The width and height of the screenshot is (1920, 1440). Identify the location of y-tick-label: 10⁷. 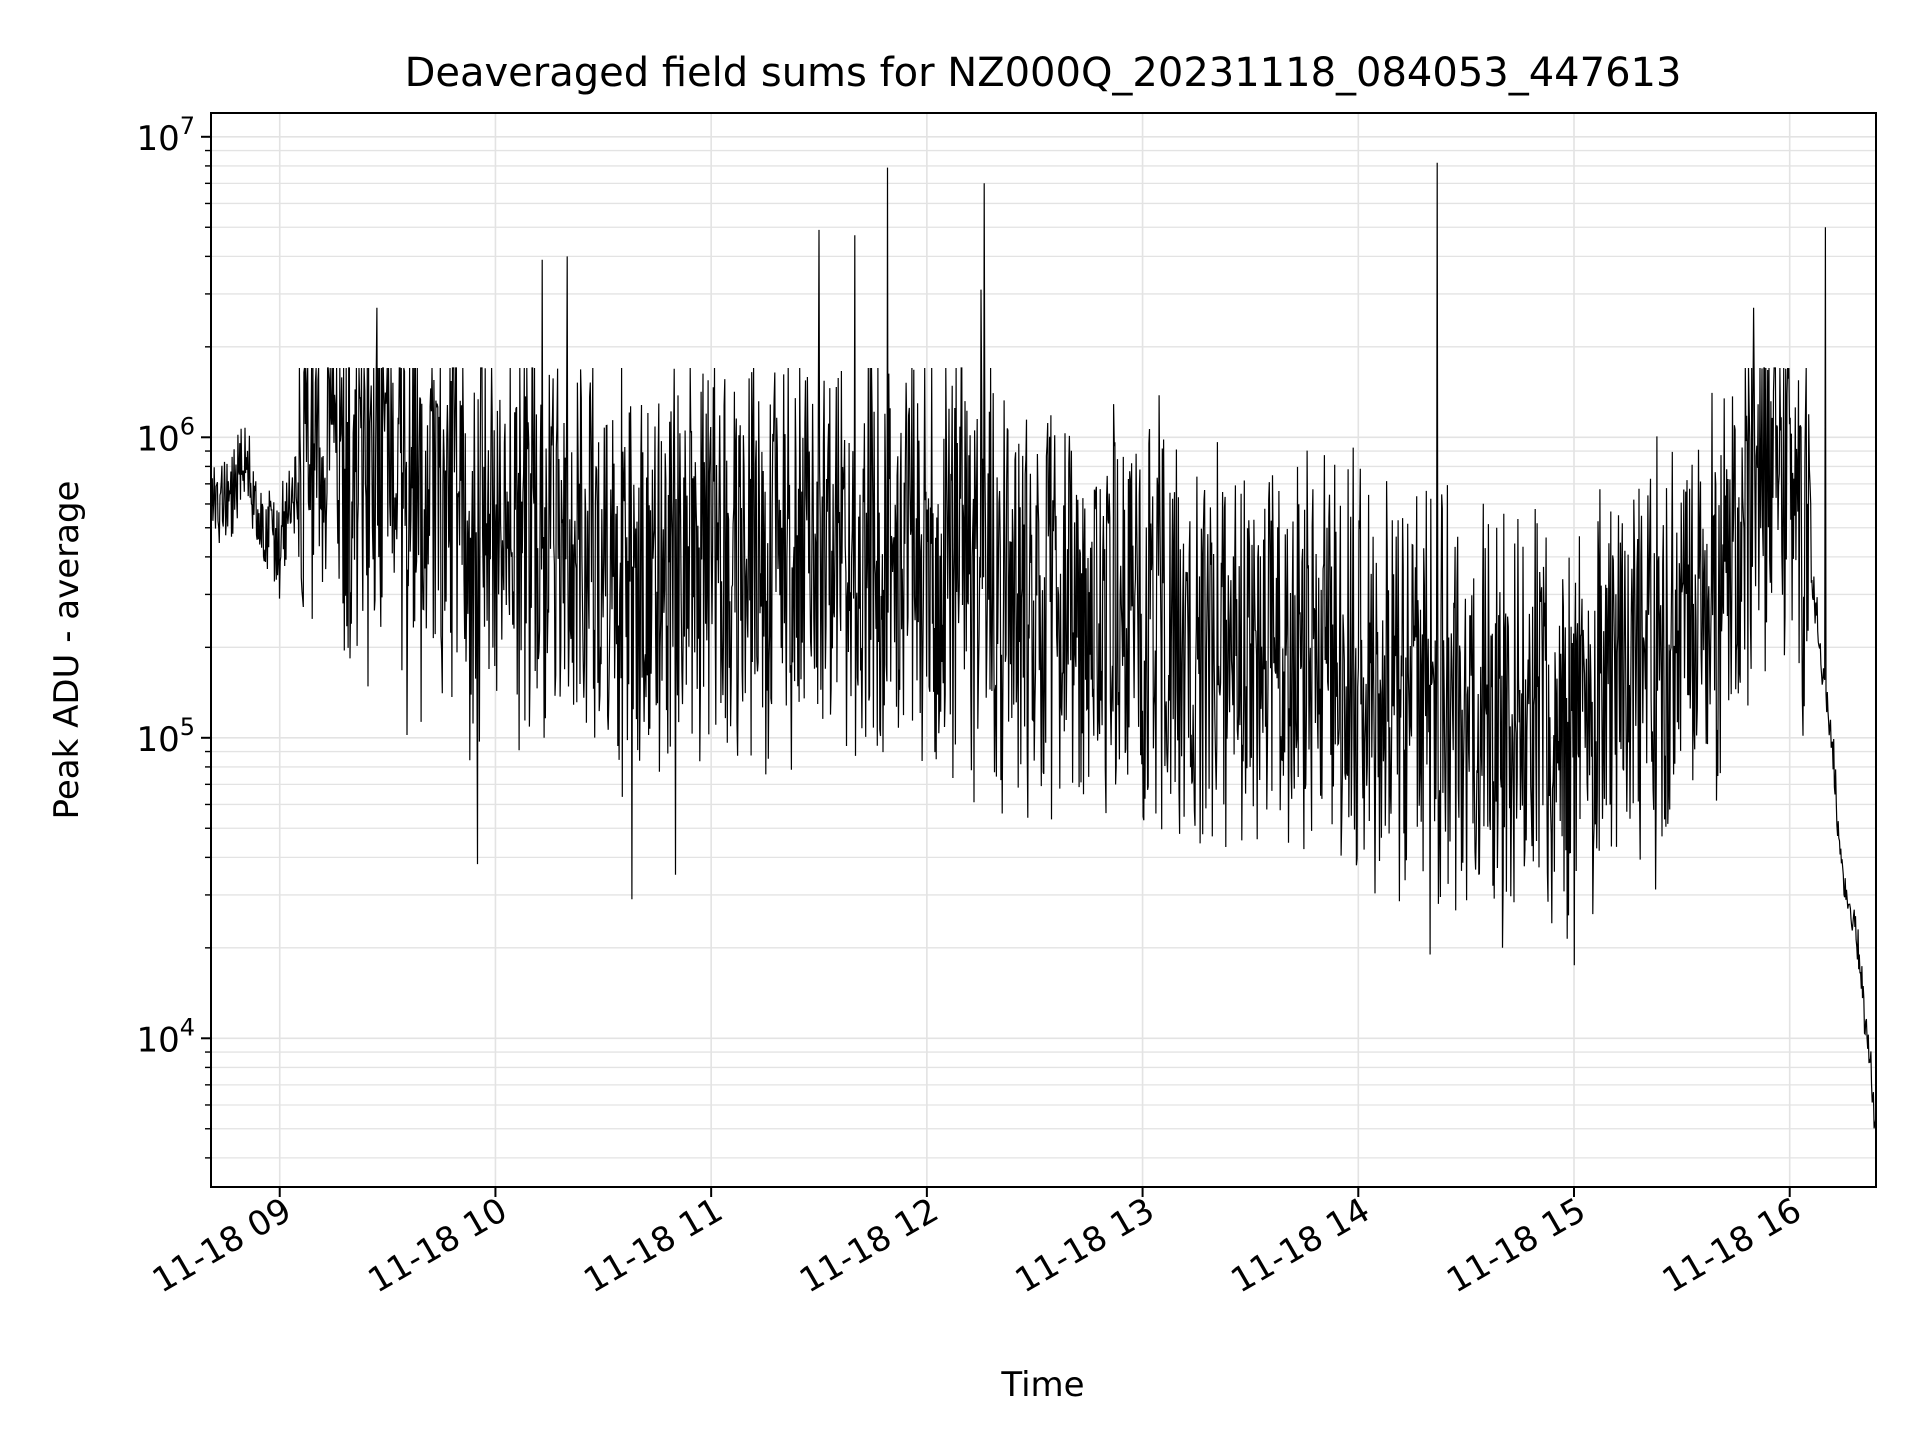
(165, 135).